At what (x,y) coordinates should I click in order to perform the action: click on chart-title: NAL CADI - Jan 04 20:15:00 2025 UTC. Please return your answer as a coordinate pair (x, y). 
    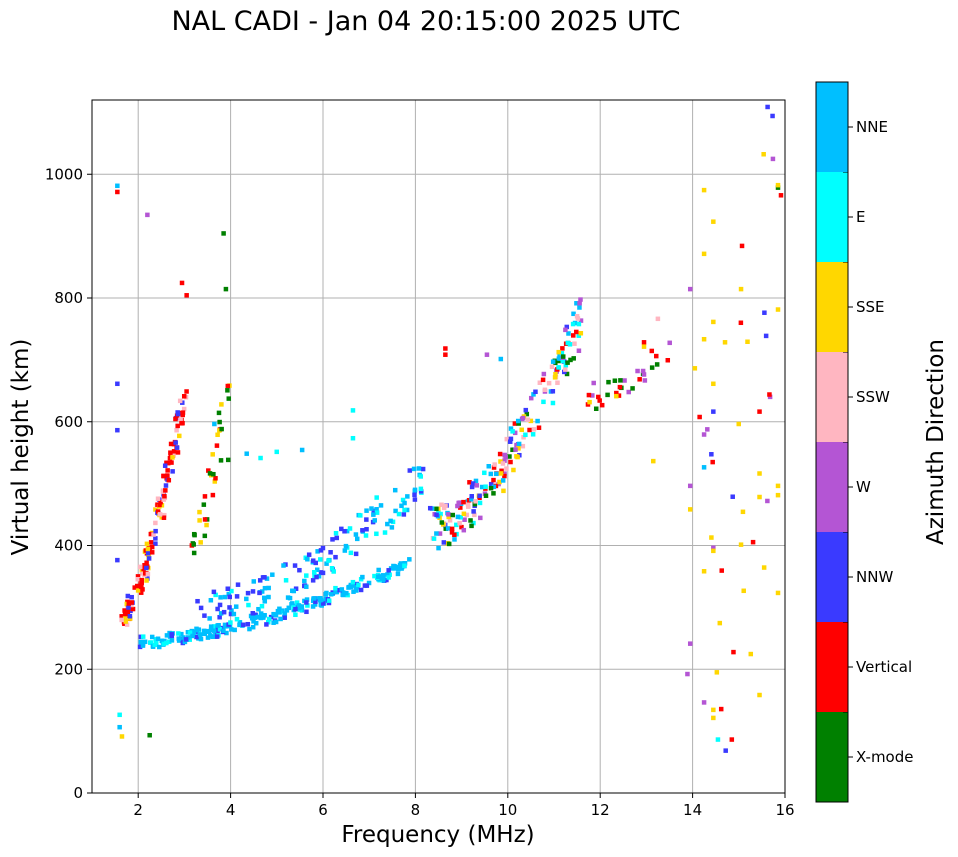
    Looking at the image, I should click on (426, 21).